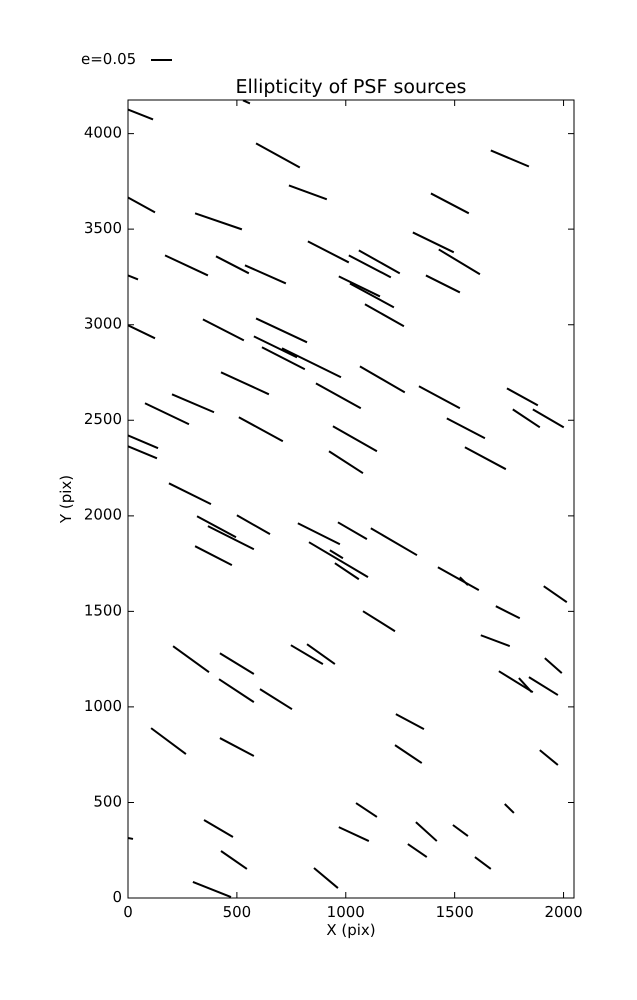  Describe the element at coordinates (103, 133) in the screenshot. I see `y-tick-label: 4000` at that location.